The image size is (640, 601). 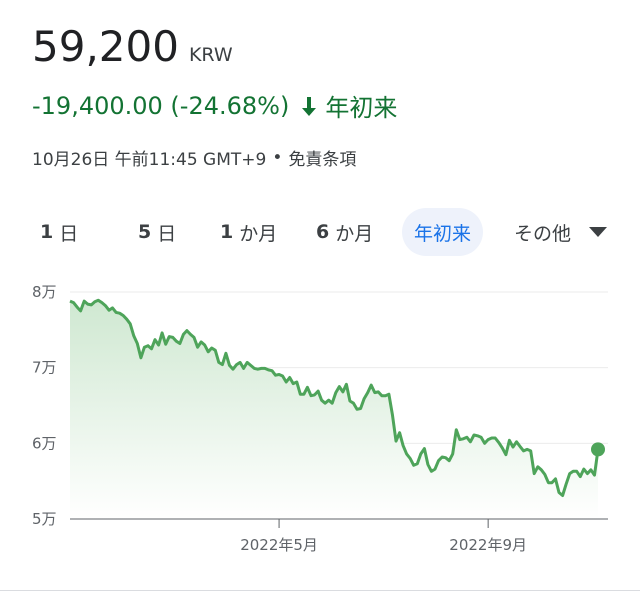 What do you see at coordinates (44, 519) in the screenshot?
I see `y-tick-label: 5万` at bounding box center [44, 519].